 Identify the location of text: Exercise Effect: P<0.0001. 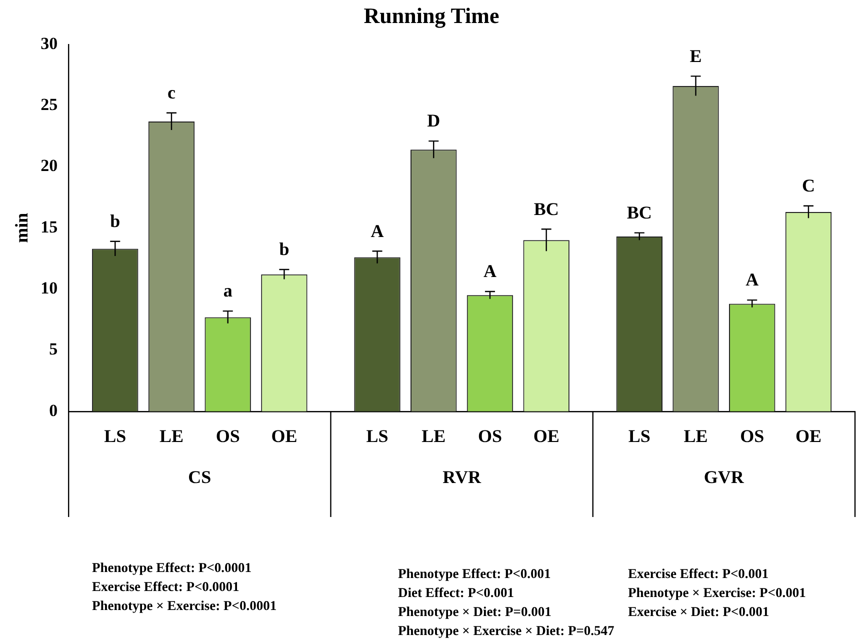
(166, 587).